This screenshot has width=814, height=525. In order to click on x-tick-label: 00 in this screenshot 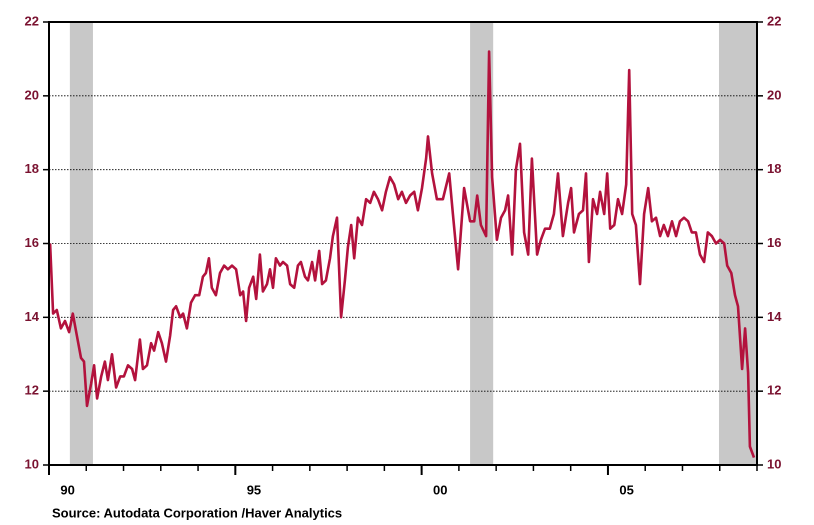, I will do `click(440, 489)`.